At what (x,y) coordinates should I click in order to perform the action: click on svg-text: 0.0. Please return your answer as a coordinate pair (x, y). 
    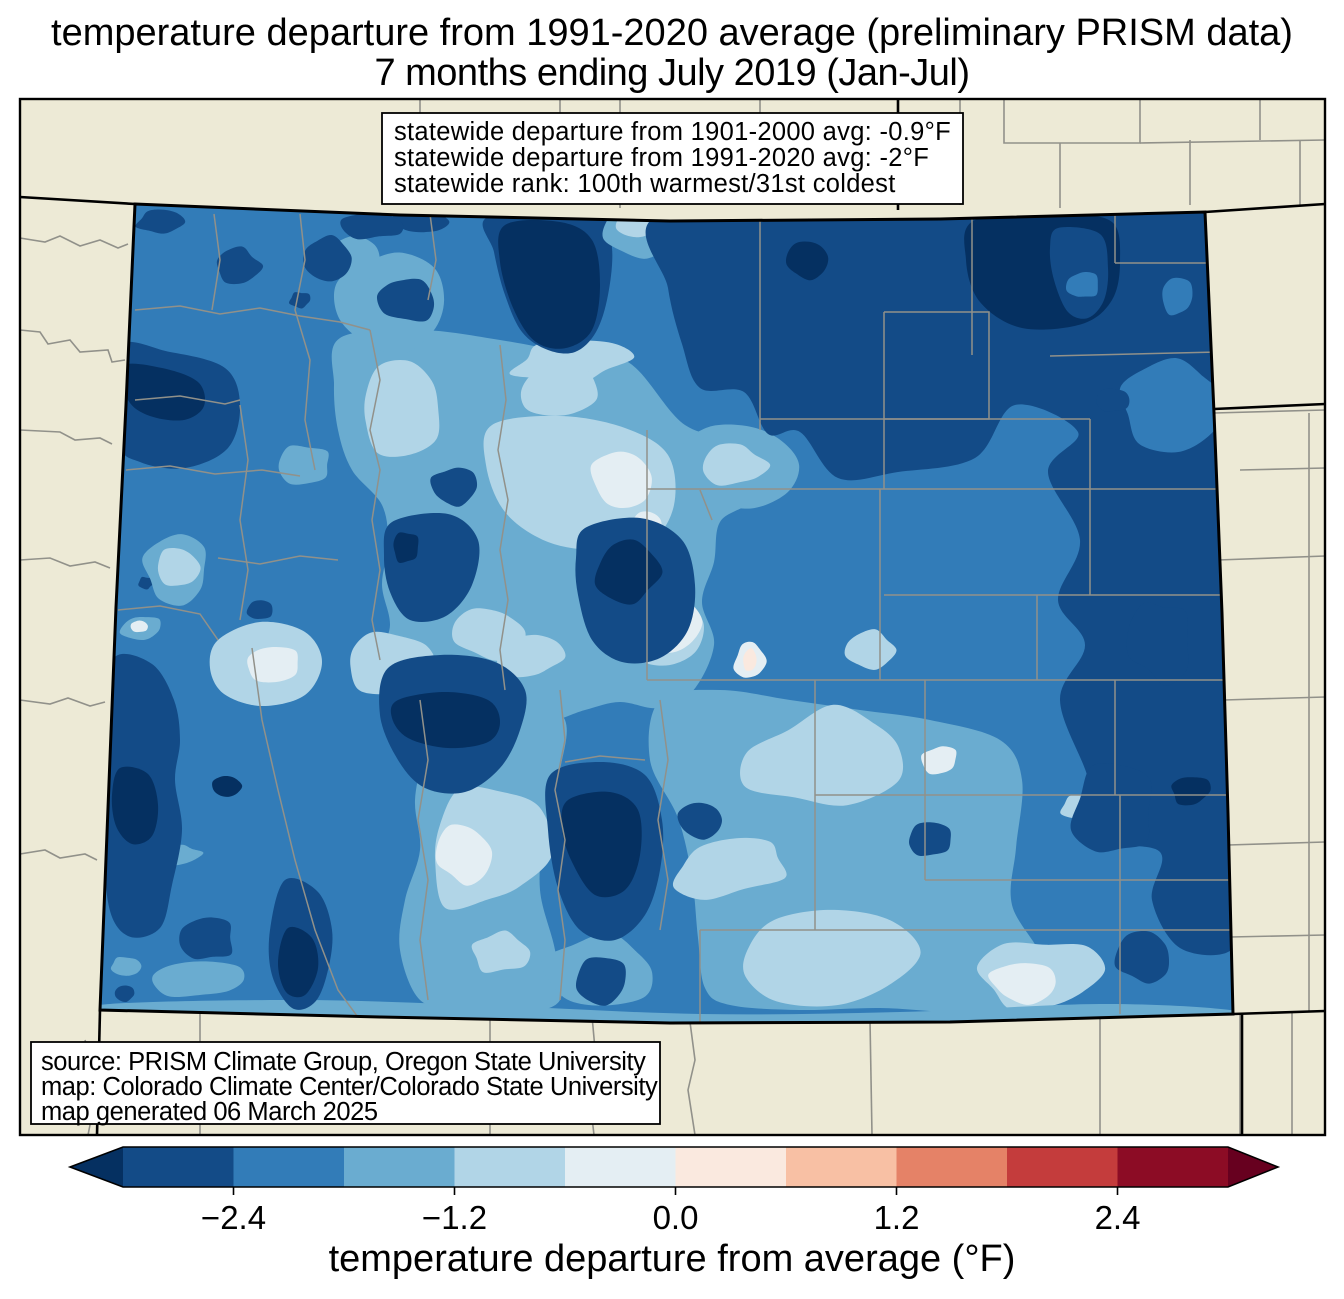
    Looking at the image, I should click on (676, 1217).